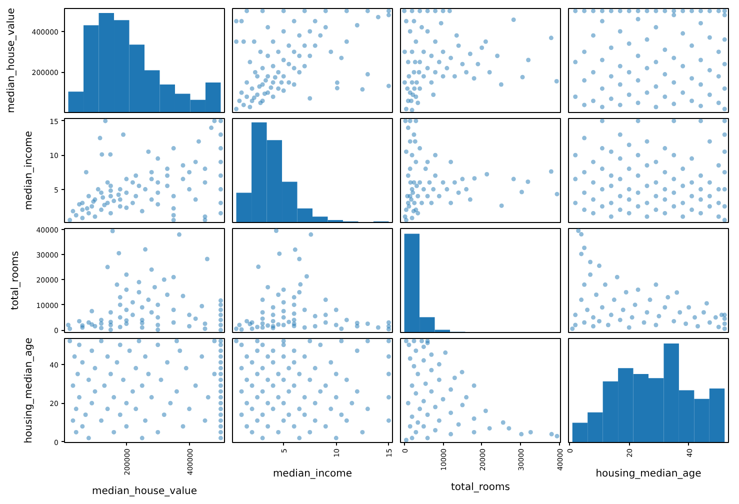 The width and height of the screenshot is (739, 504). What do you see at coordinates (144, 492) in the screenshot?
I see `x-axis-title: median_house_value` at bounding box center [144, 492].